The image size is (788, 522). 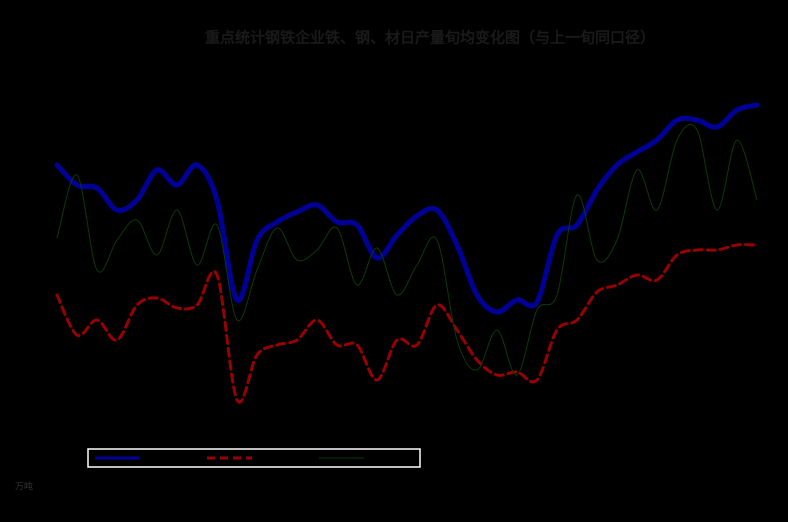 What do you see at coordinates (24, 487) in the screenshot?
I see `unit-label: 万吨` at bounding box center [24, 487].